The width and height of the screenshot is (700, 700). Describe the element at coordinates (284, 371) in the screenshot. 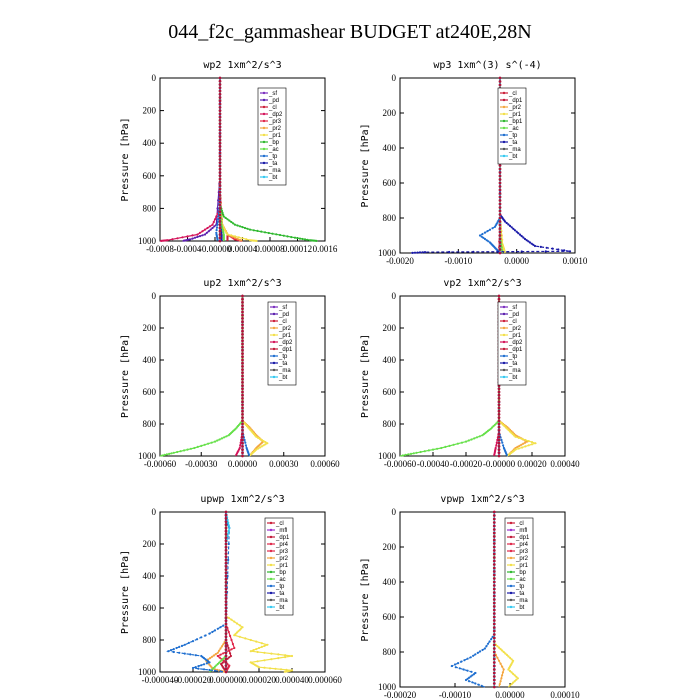

I see `legend-label: _ma` at that location.